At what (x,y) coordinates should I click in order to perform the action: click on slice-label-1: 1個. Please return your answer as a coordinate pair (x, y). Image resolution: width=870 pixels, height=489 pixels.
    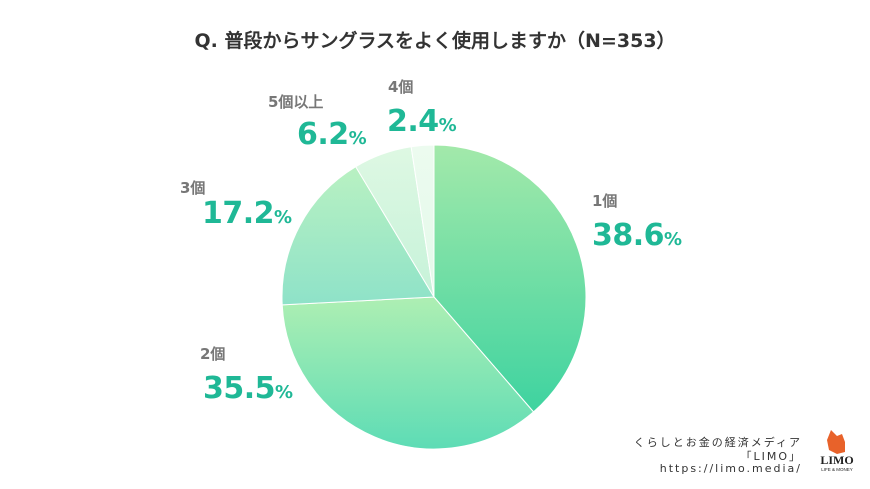
    Looking at the image, I should click on (605, 201).